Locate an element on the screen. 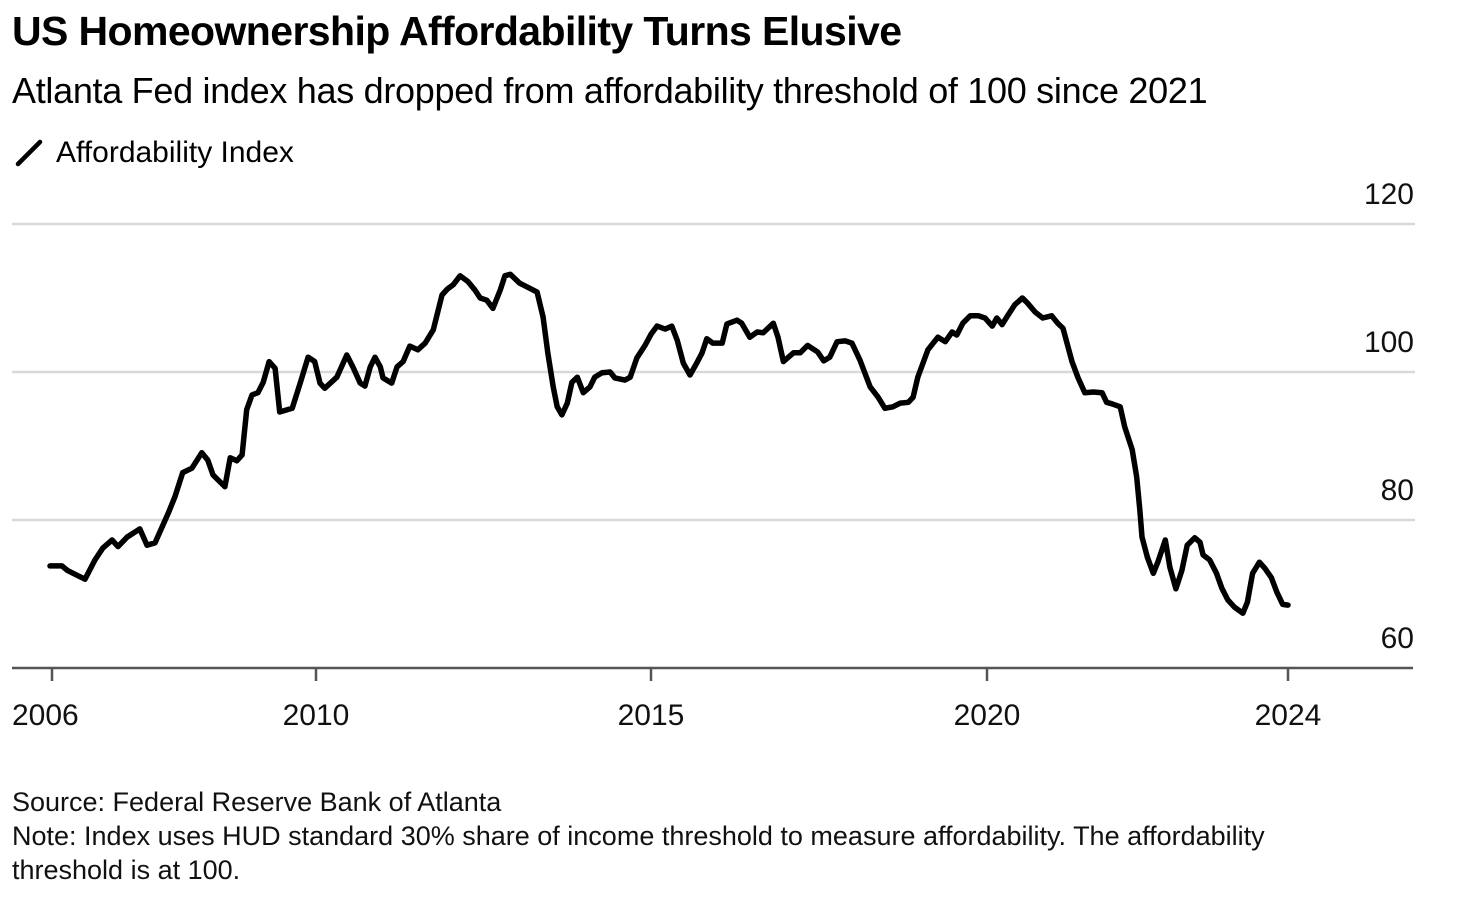 The image size is (1462, 907). y-axis-labels: 120 100 80 60 is located at coordinates (1389, 416).